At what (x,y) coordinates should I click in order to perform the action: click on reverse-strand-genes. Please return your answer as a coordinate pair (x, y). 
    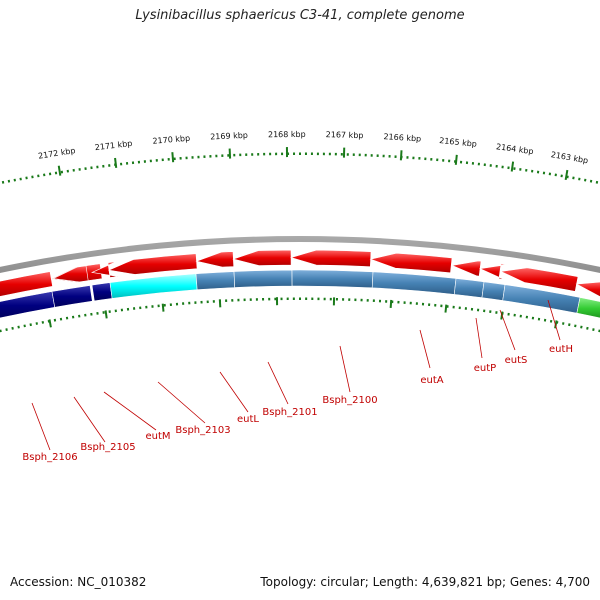
    Looking at the image, I should click on (300, 294).